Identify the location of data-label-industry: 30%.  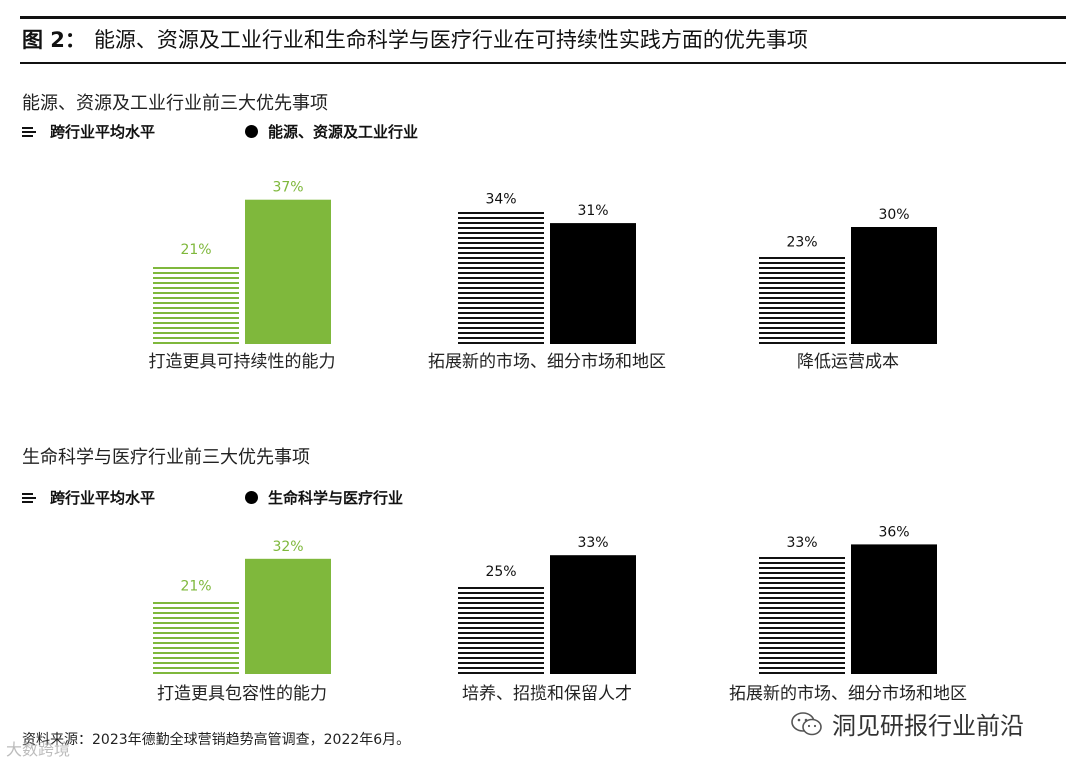
(893, 215).